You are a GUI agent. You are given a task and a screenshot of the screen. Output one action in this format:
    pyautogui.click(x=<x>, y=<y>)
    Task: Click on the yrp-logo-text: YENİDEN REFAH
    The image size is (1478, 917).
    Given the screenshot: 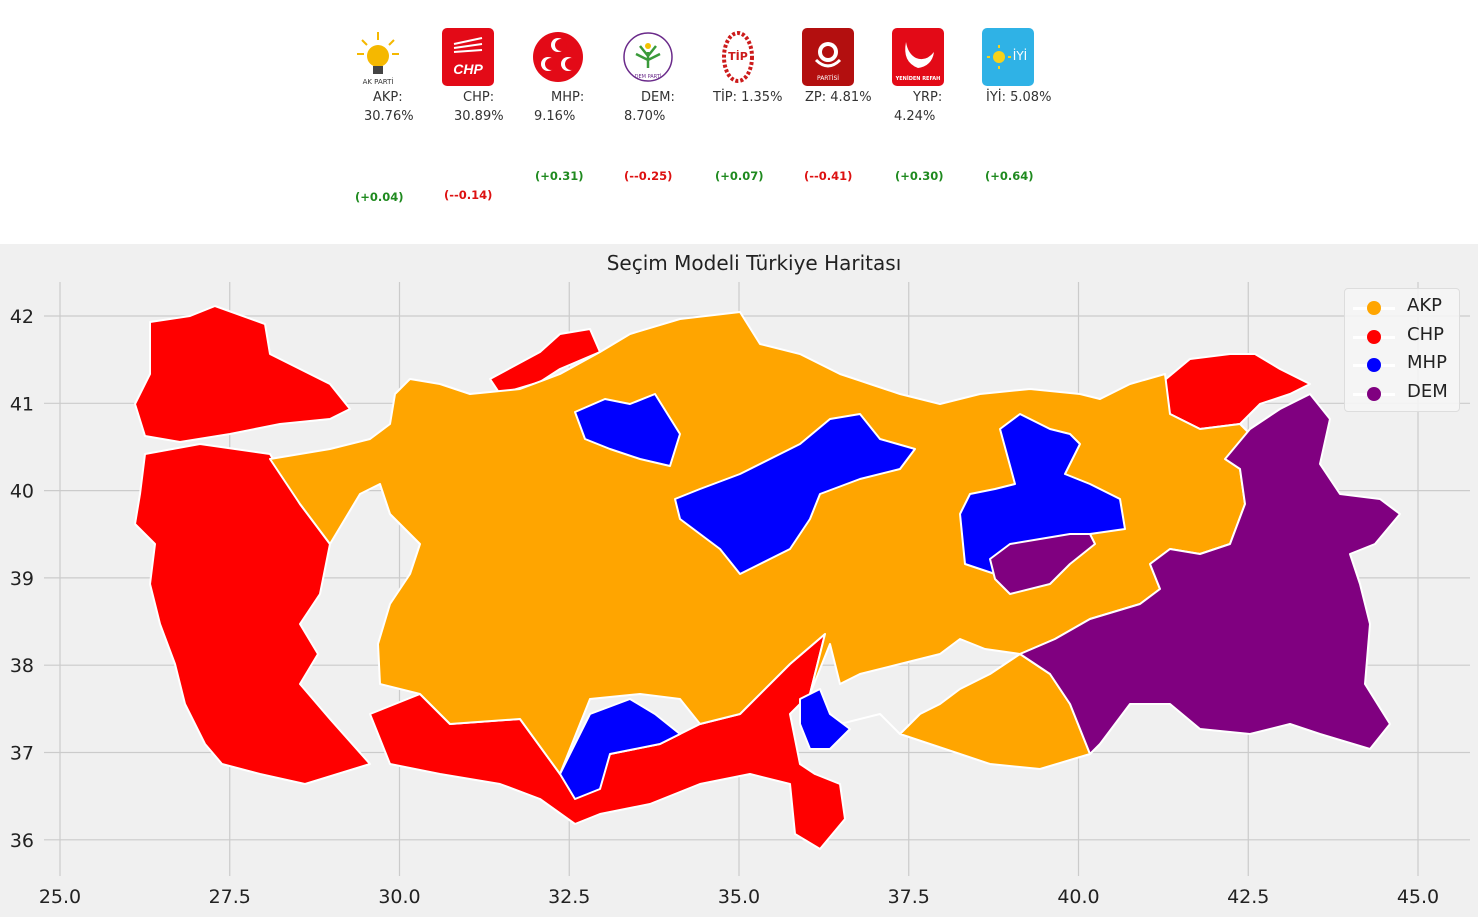 What is the action you would take?
    pyautogui.click(x=918, y=78)
    